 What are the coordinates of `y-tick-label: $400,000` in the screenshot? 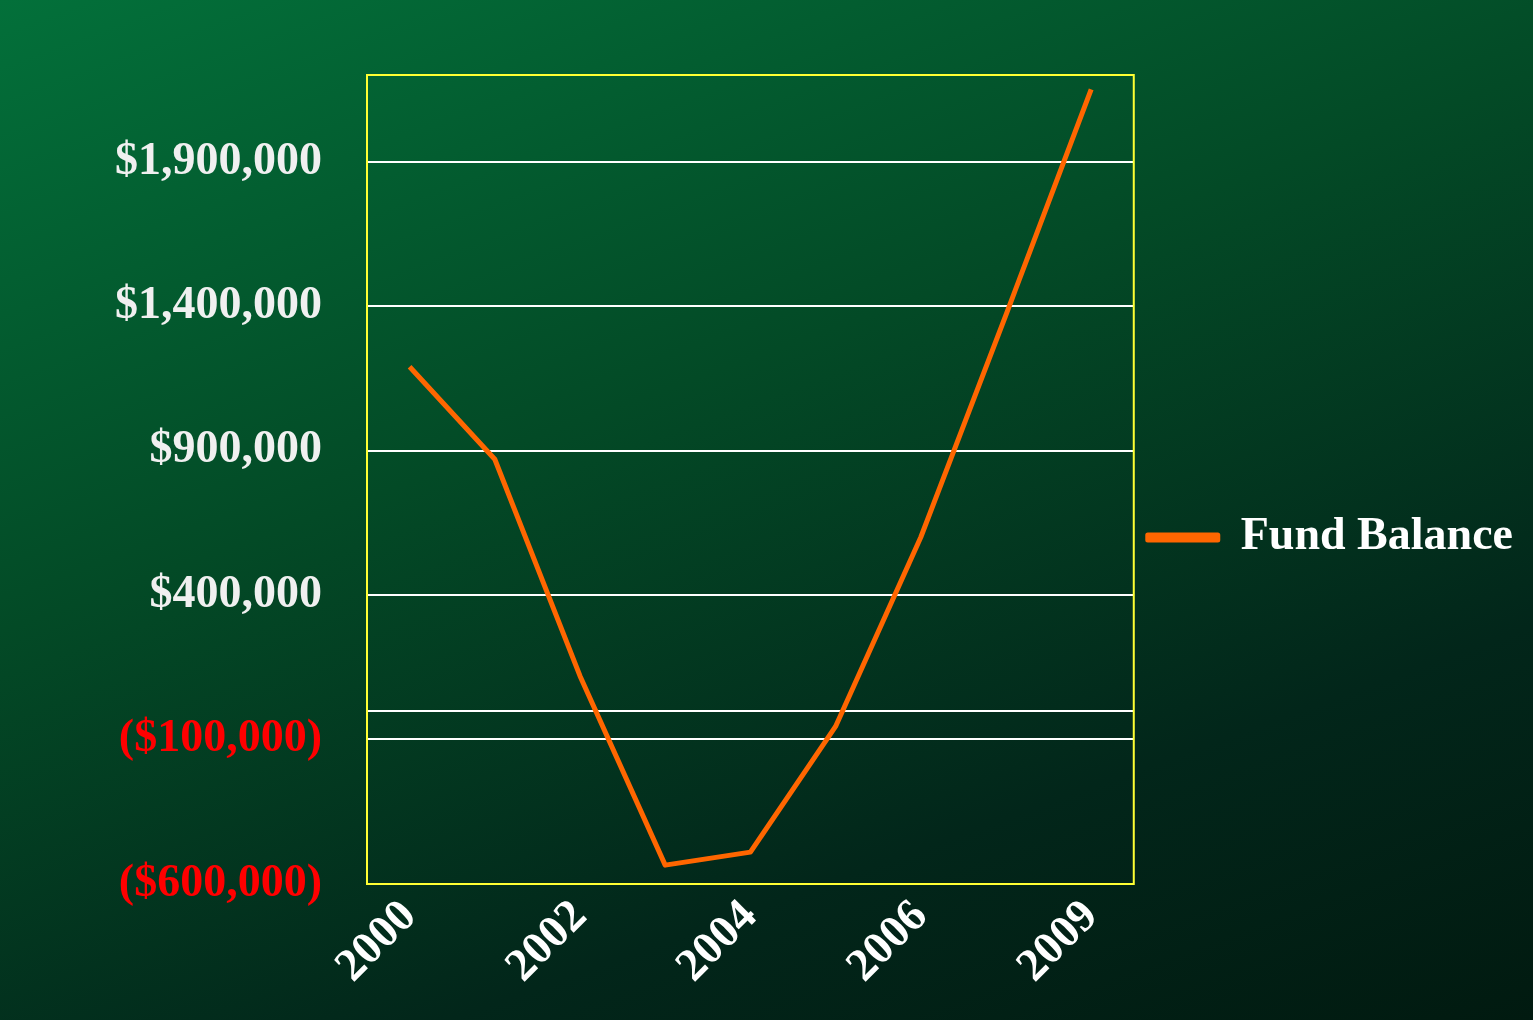 It's located at (235, 591).